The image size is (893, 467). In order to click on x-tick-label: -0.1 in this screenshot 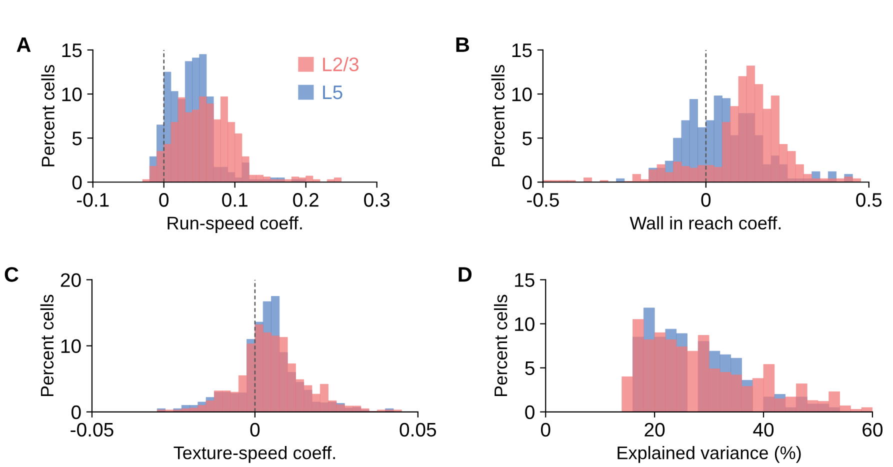, I will do `click(92, 200)`.